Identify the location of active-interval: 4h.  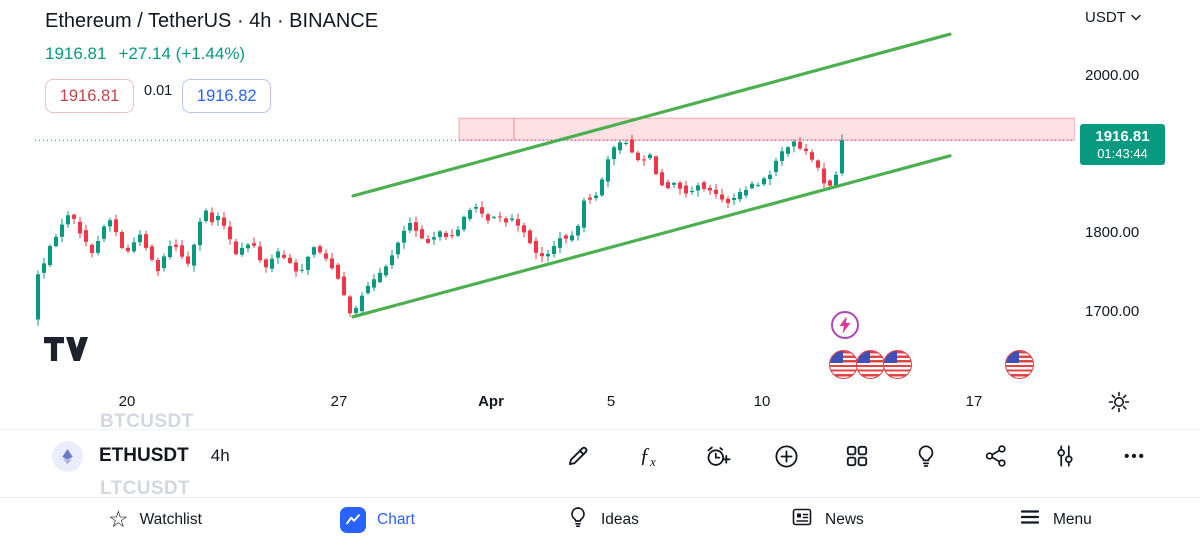
(220, 455).